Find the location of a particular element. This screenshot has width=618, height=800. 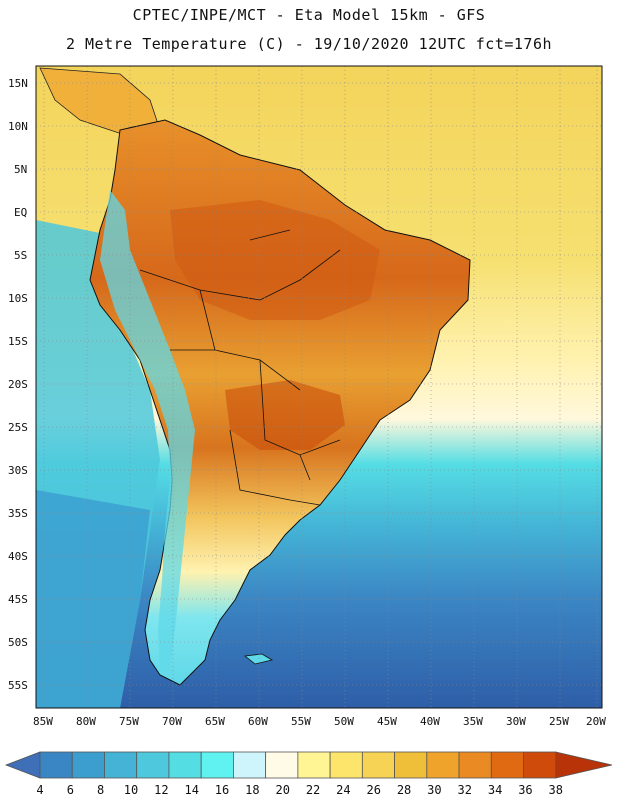

legend-arrow-high is located at coordinates (584, 765).